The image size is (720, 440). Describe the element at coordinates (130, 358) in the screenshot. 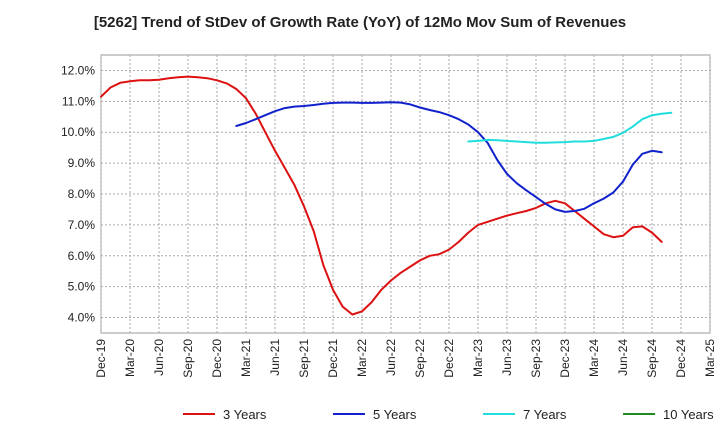

I see `x-tick-label: Mar-20` at that location.